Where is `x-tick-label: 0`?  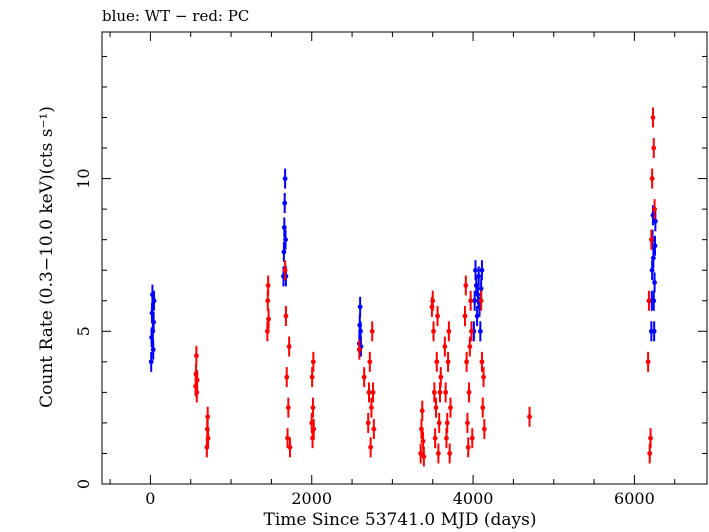 x-tick-label: 0 is located at coordinates (150, 498).